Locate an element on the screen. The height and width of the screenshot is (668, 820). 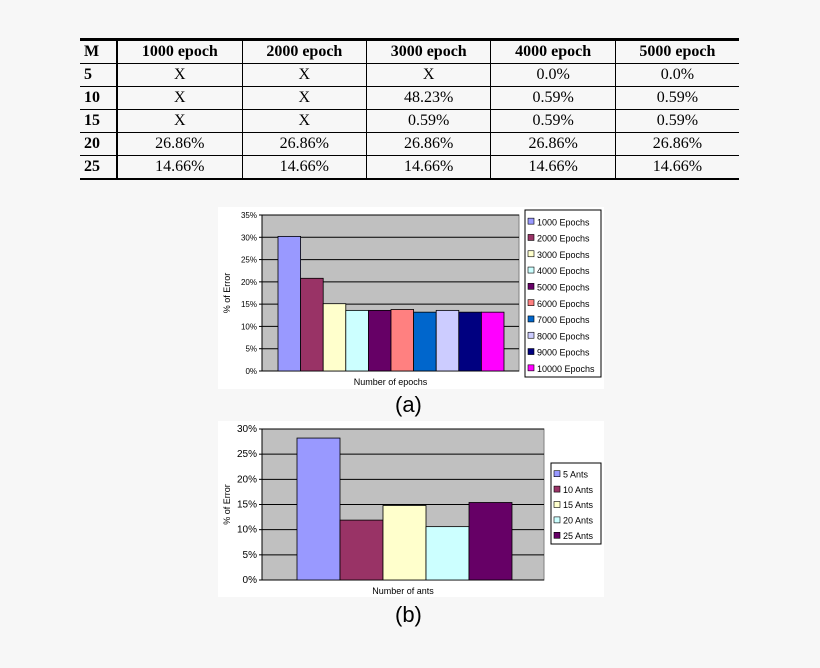
x-axis-label: Number of ants is located at coordinates (403, 591).